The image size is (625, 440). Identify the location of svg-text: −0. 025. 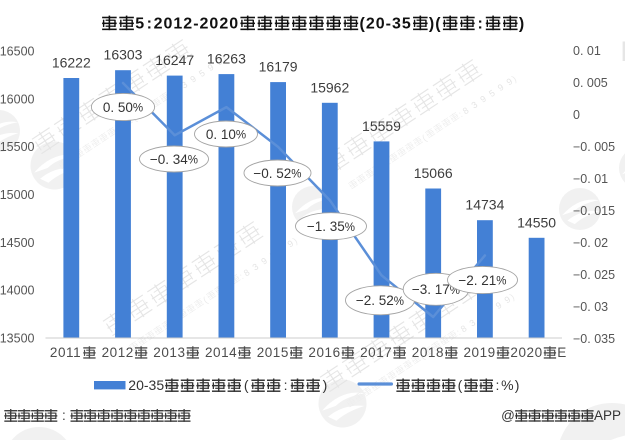
(594, 275).